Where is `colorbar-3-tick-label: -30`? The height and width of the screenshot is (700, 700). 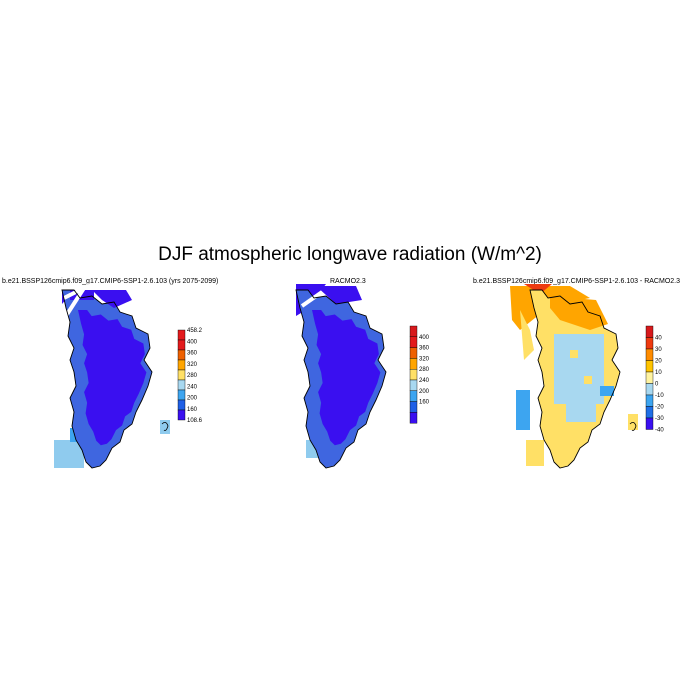 colorbar-3-tick-label: -30 is located at coordinates (659, 419).